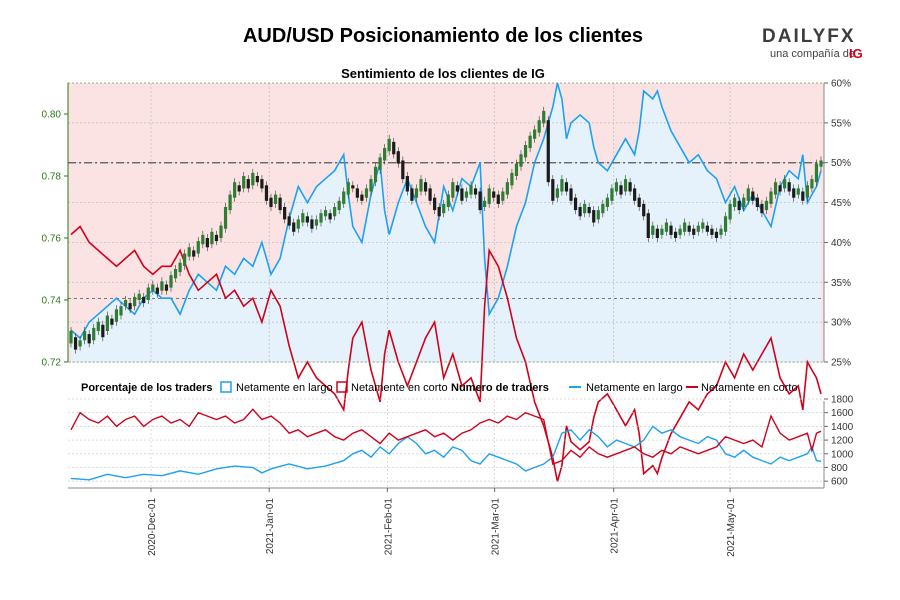 Image resolution: width=900 pixels, height=600 pixels. Describe the element at coordinates (226, 387) in the screenshot. I see `legend-long-swatch` at that location.